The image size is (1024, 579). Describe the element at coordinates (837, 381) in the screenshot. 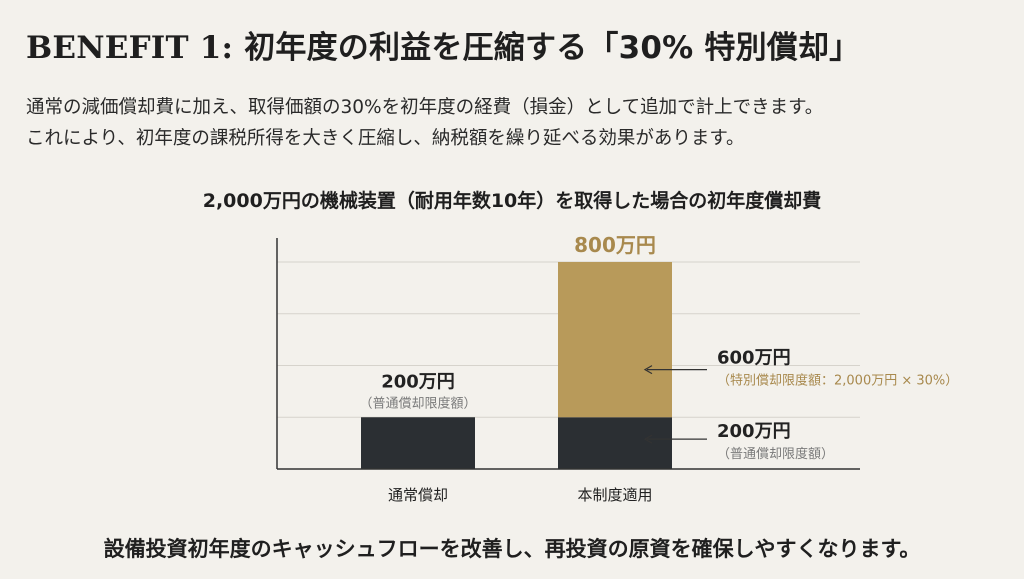

I see `data-label-note: （特別償却限度額：2,000万円 × 30%）` at that location.